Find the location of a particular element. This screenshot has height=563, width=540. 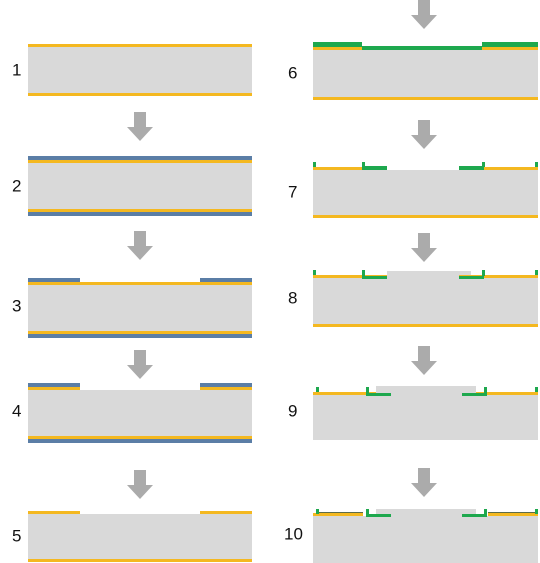

step-label: 5 is located at coordinates (16, 535).